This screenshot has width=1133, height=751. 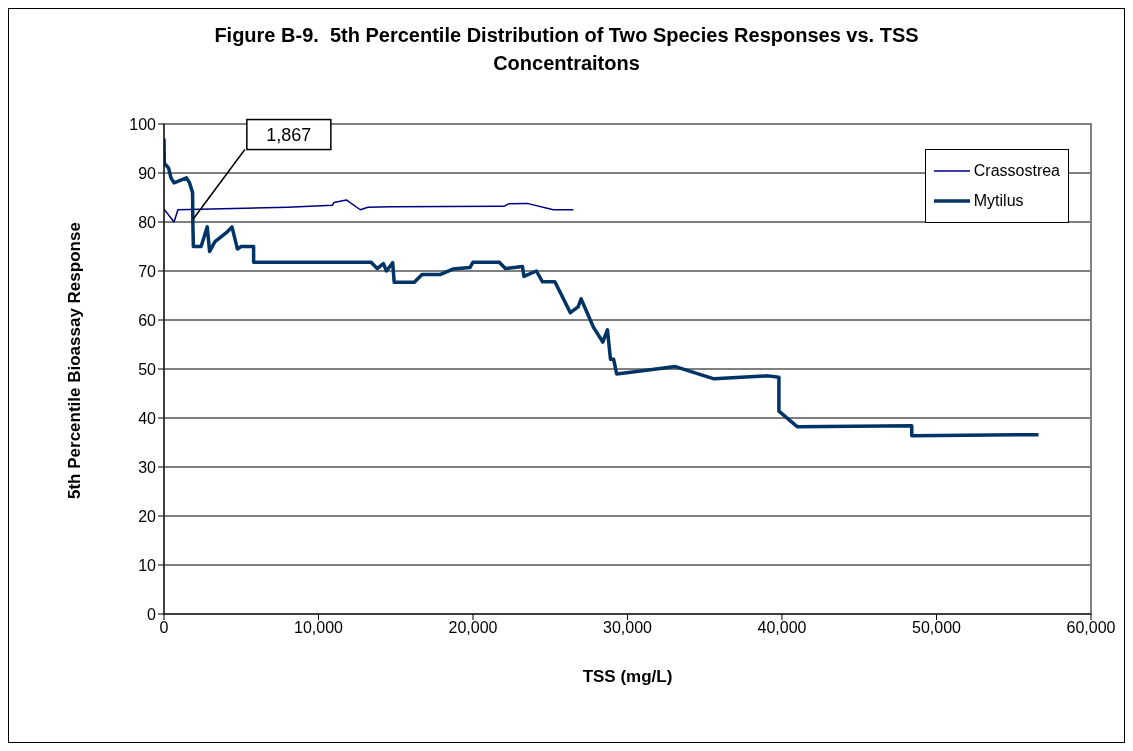 What do you see at coordinates (369, 211) in the screenshot?
I see `line-series` at bounding box center [369, 211].